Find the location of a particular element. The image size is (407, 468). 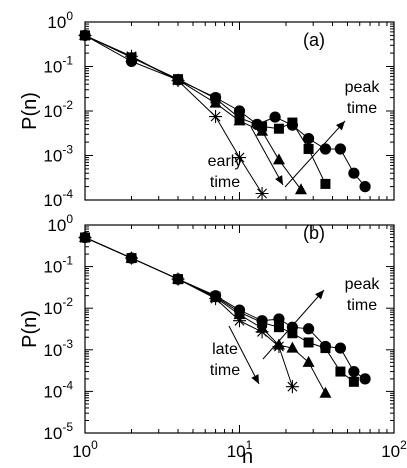

annotation-early-time: early time is located at coordinates (246, 158).